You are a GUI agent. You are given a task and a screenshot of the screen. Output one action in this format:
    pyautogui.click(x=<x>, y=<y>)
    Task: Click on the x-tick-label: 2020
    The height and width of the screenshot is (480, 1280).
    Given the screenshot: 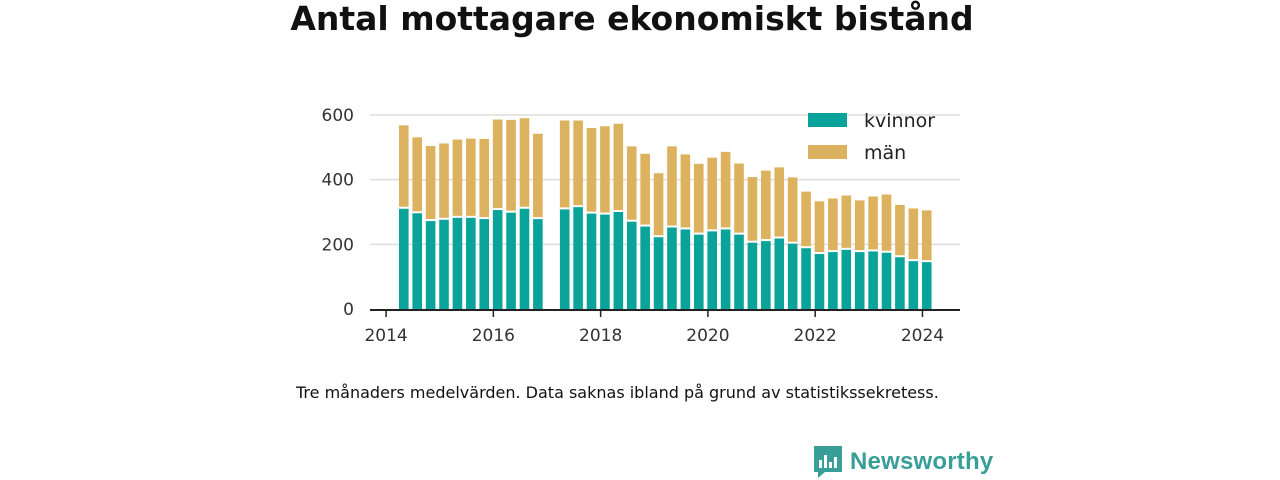 What is the action you would take?
    pyautogui.click(x=707, y=336)
    